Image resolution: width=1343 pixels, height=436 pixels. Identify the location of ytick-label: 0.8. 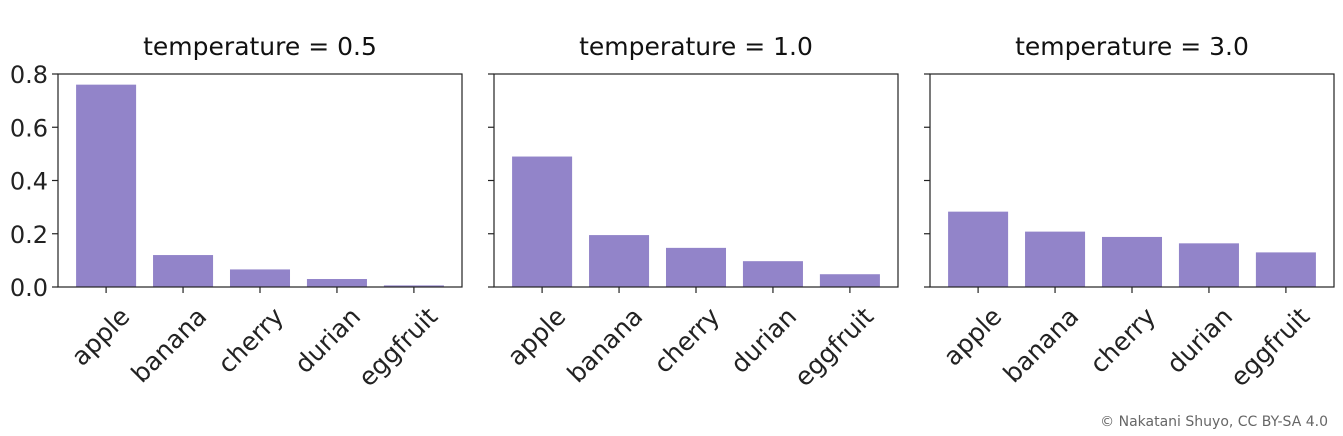
(29, 75).